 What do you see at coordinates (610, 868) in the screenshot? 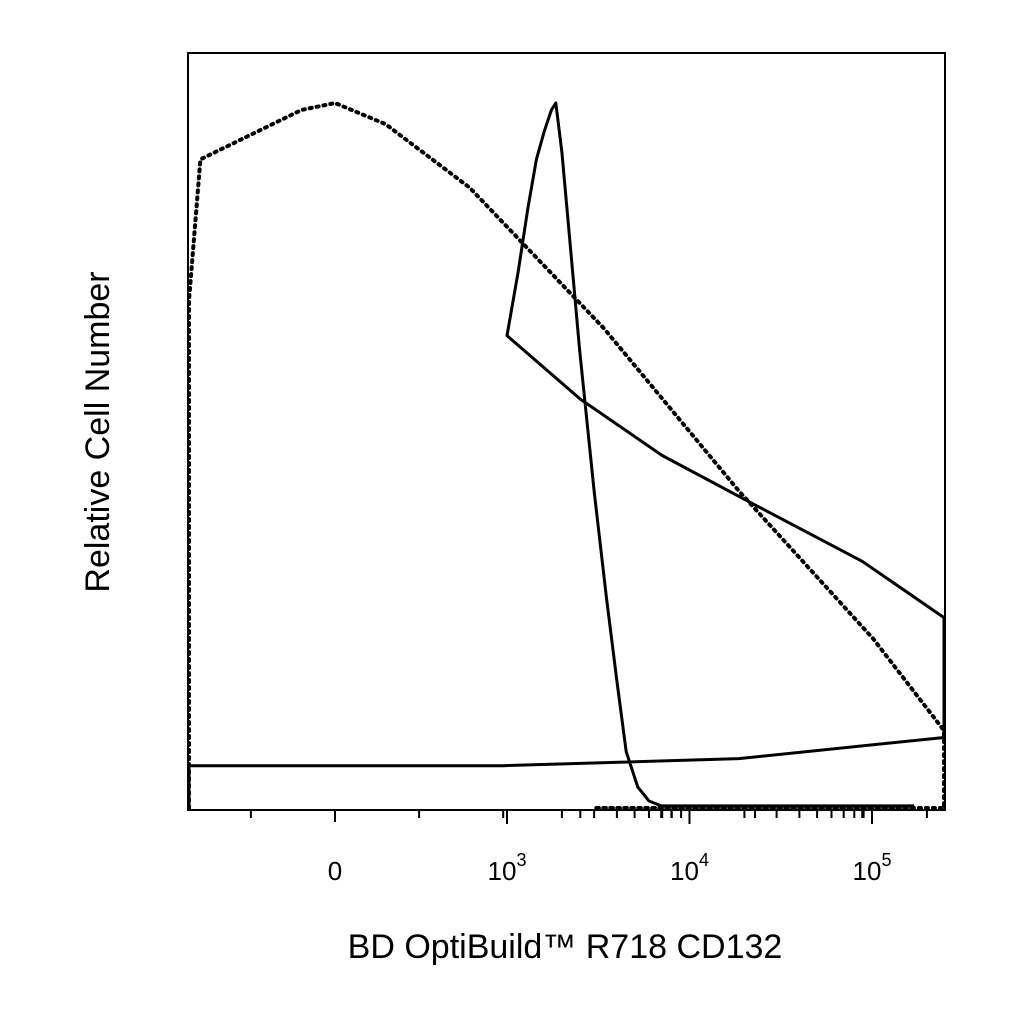
I see `x-axis-tick-labels: 0 10³ 10⁴ 10⁵` at bounding box center [610, 868].